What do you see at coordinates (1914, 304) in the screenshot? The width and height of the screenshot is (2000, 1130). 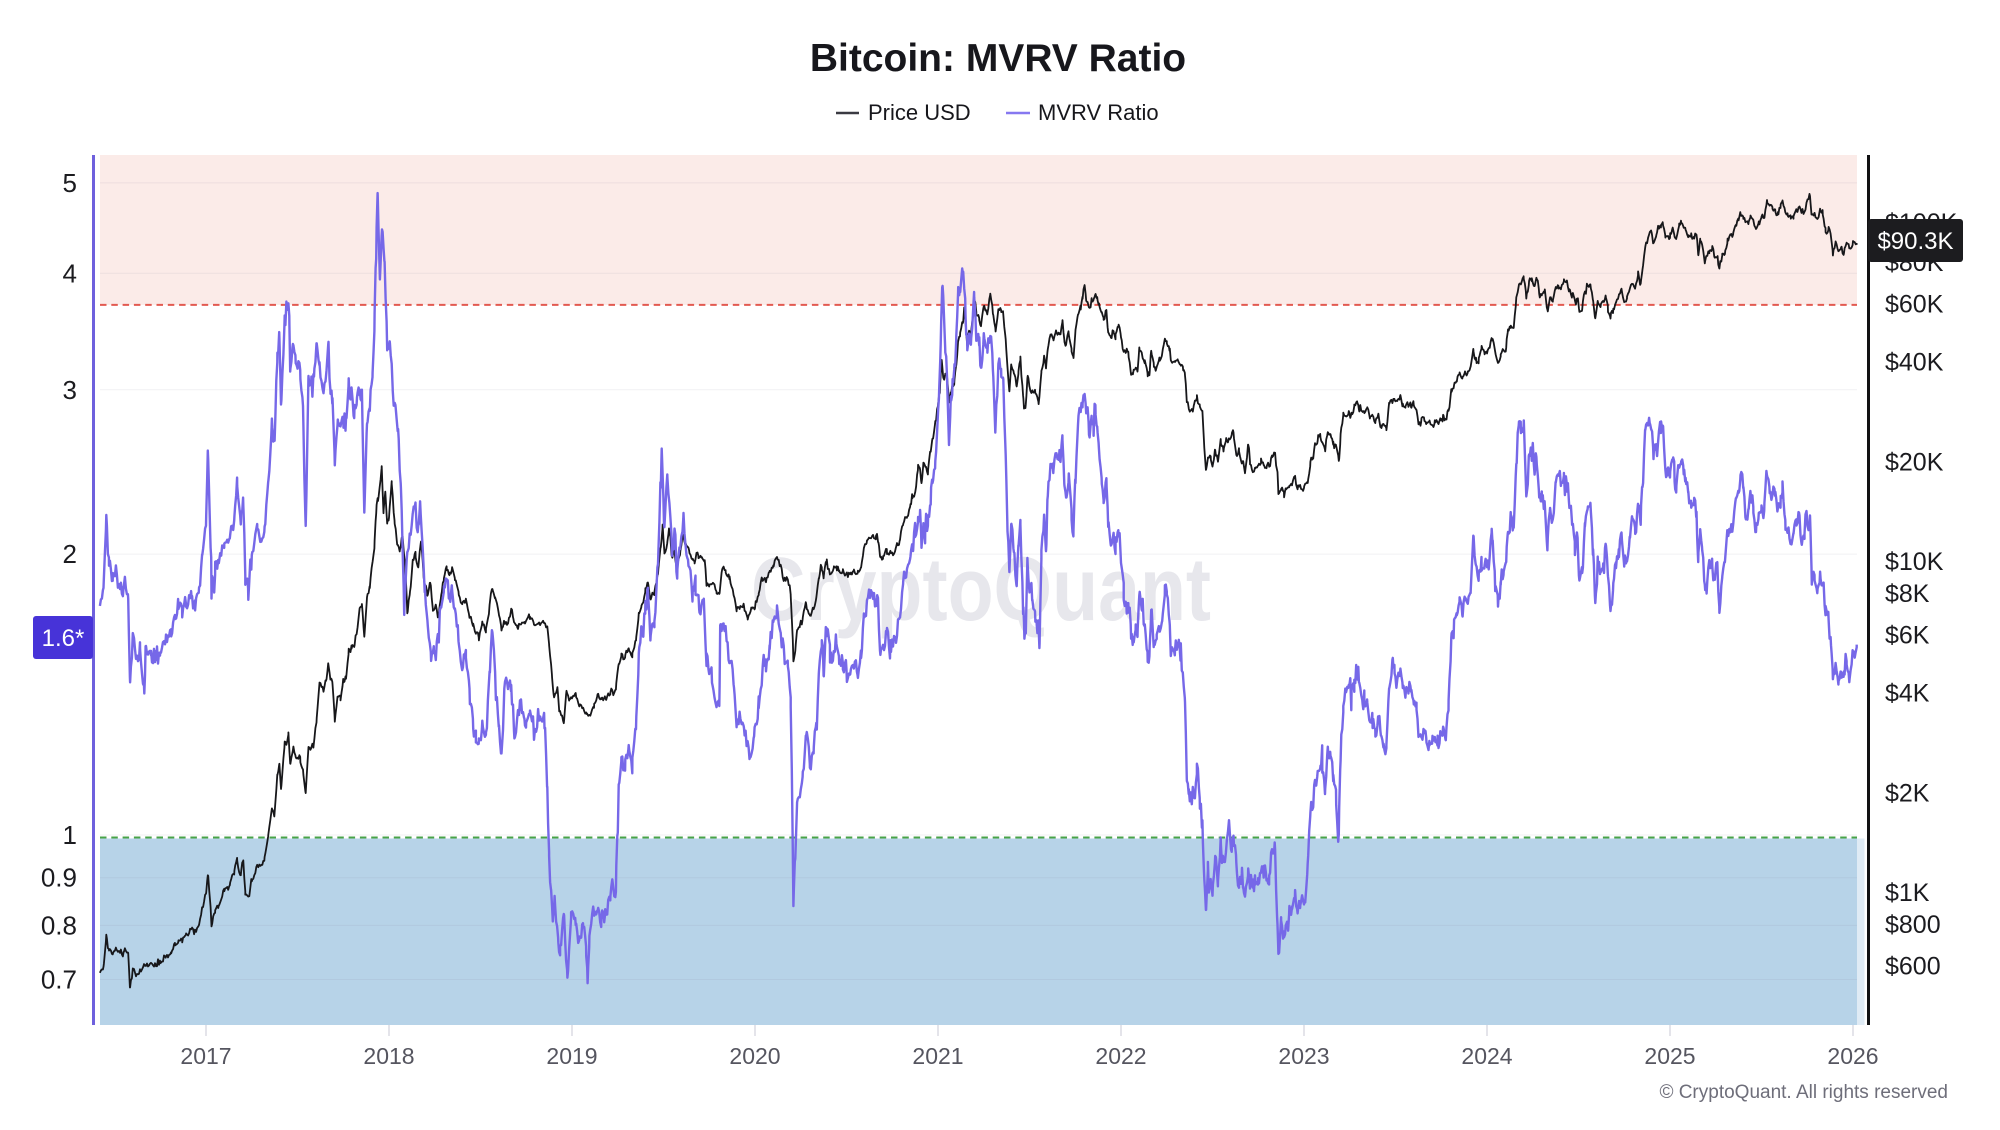 I see `svg-text: $60K` at bounding box center [1914, 304].